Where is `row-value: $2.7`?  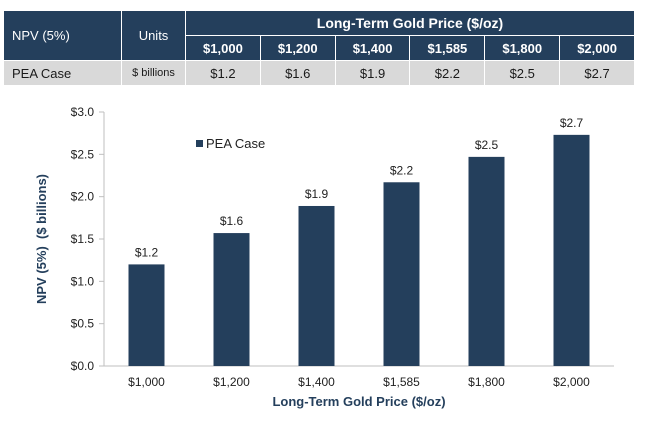 row-value: $2.7 is located at coordinates (597, 73).